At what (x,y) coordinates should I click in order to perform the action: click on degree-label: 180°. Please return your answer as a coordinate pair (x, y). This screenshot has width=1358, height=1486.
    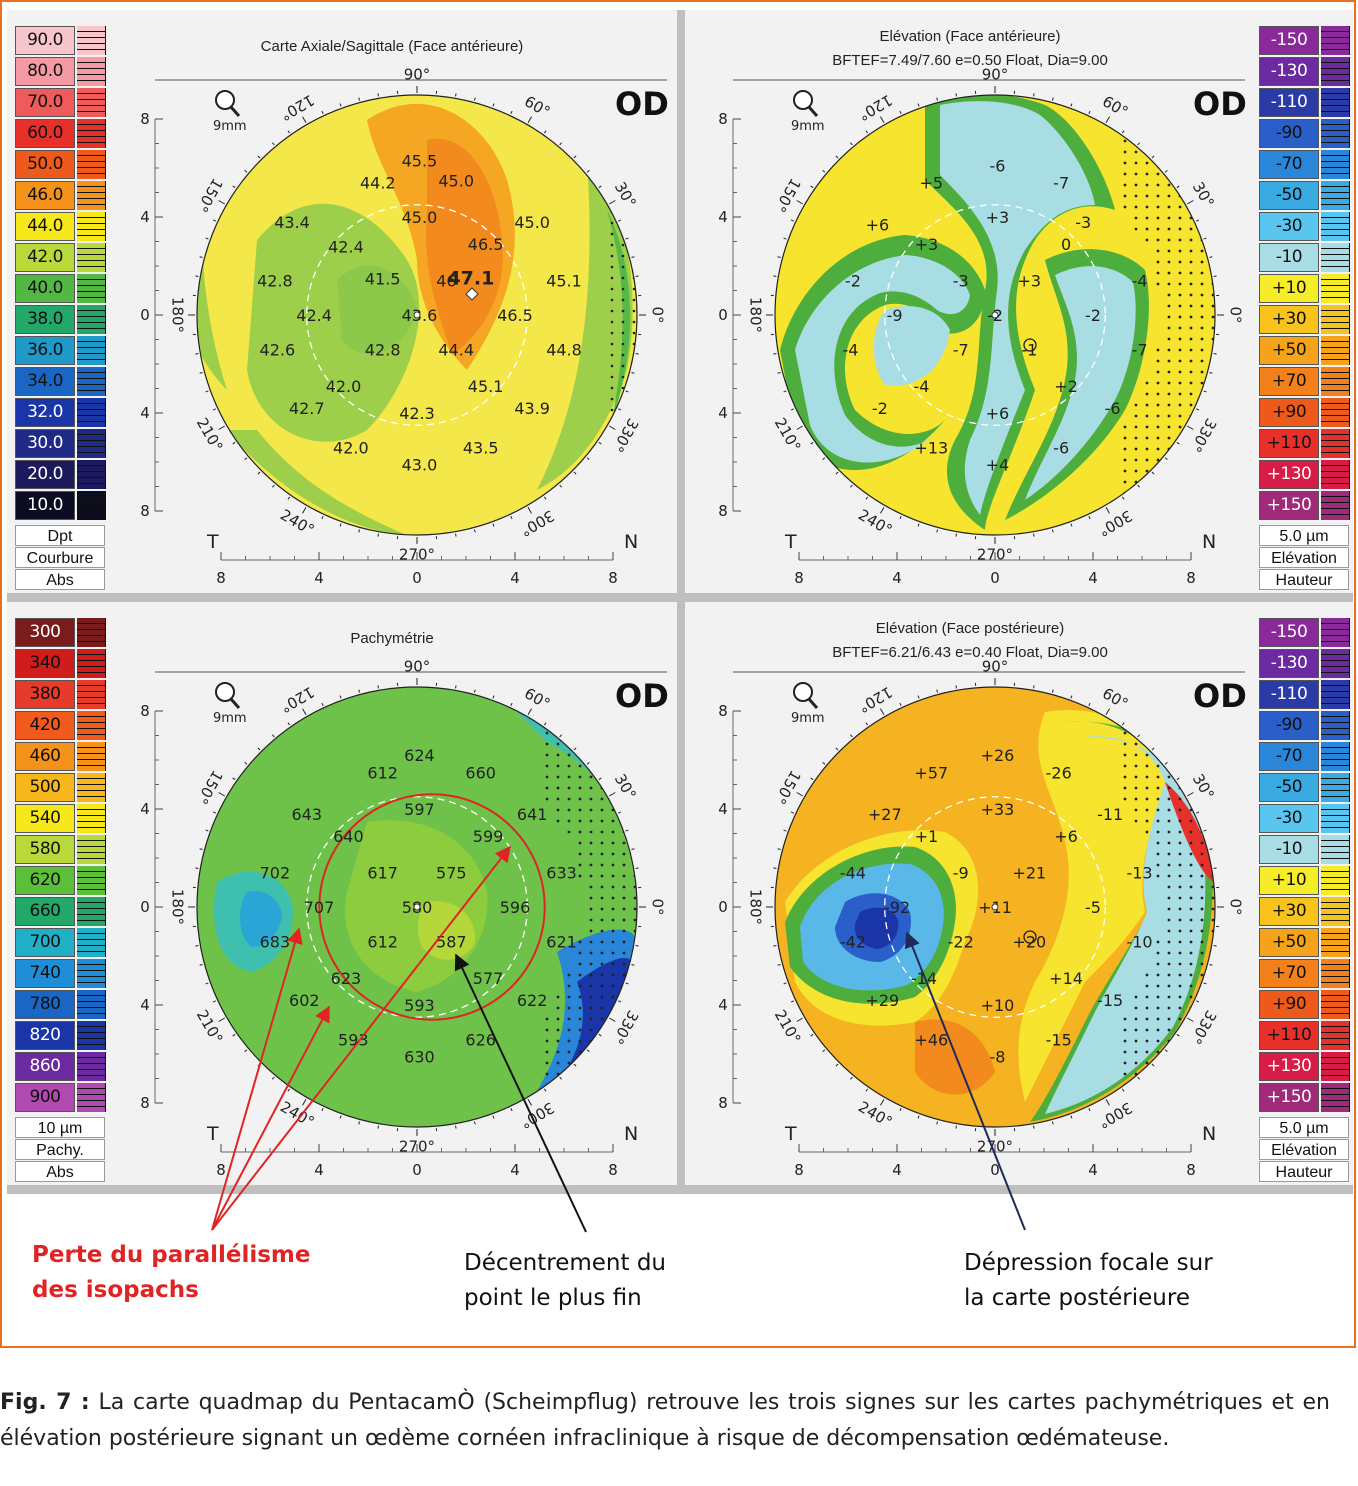
    Looking at the image, I should click on (756, 907).